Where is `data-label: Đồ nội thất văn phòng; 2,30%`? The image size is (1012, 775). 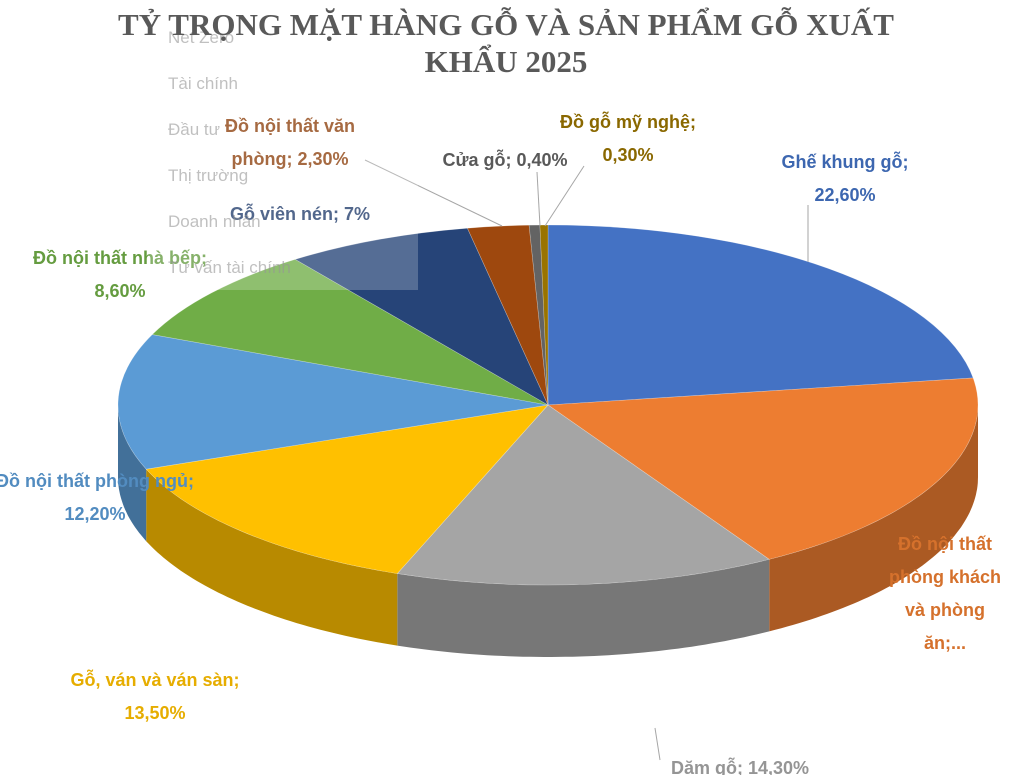 data-label: Đồ nội thất văn phòng; 2,30% is located at coordinates (290, 142).